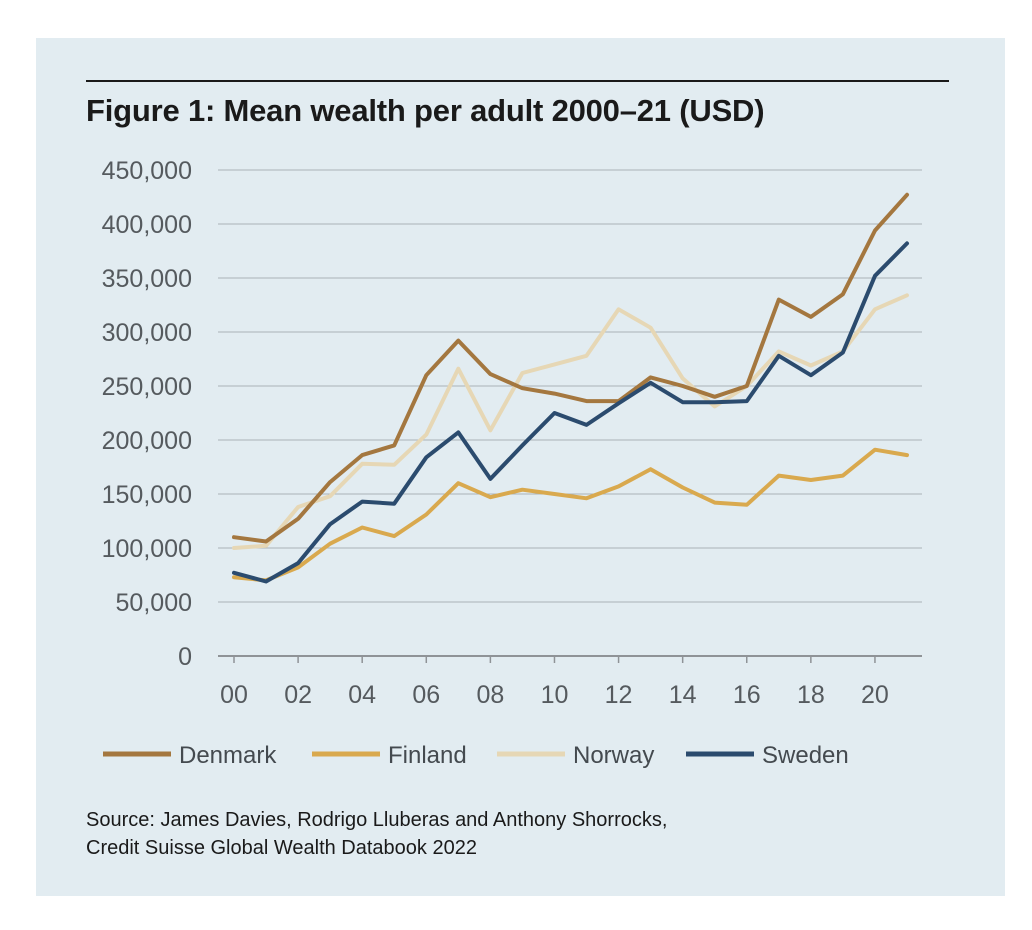 This screenshot has width=1032, height=930. What do you see at coordinates (147, 387) in the screenshot?
I see `y-tick-label: 250,000` at bounding box center [147, 387].